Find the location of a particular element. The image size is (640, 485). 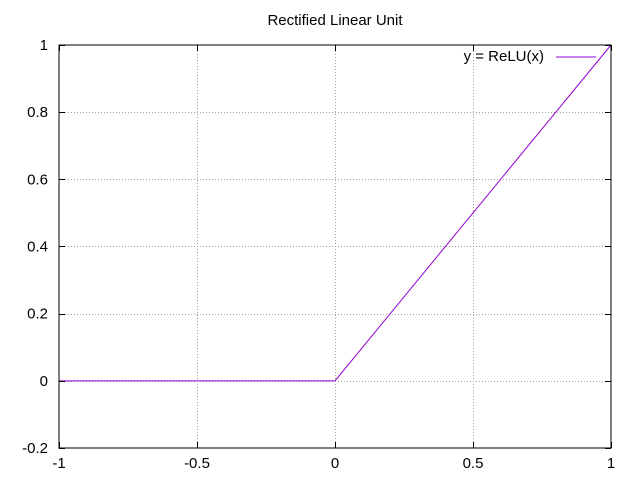

y-tick-label: -0.2 is located at coordinates (35, 448).